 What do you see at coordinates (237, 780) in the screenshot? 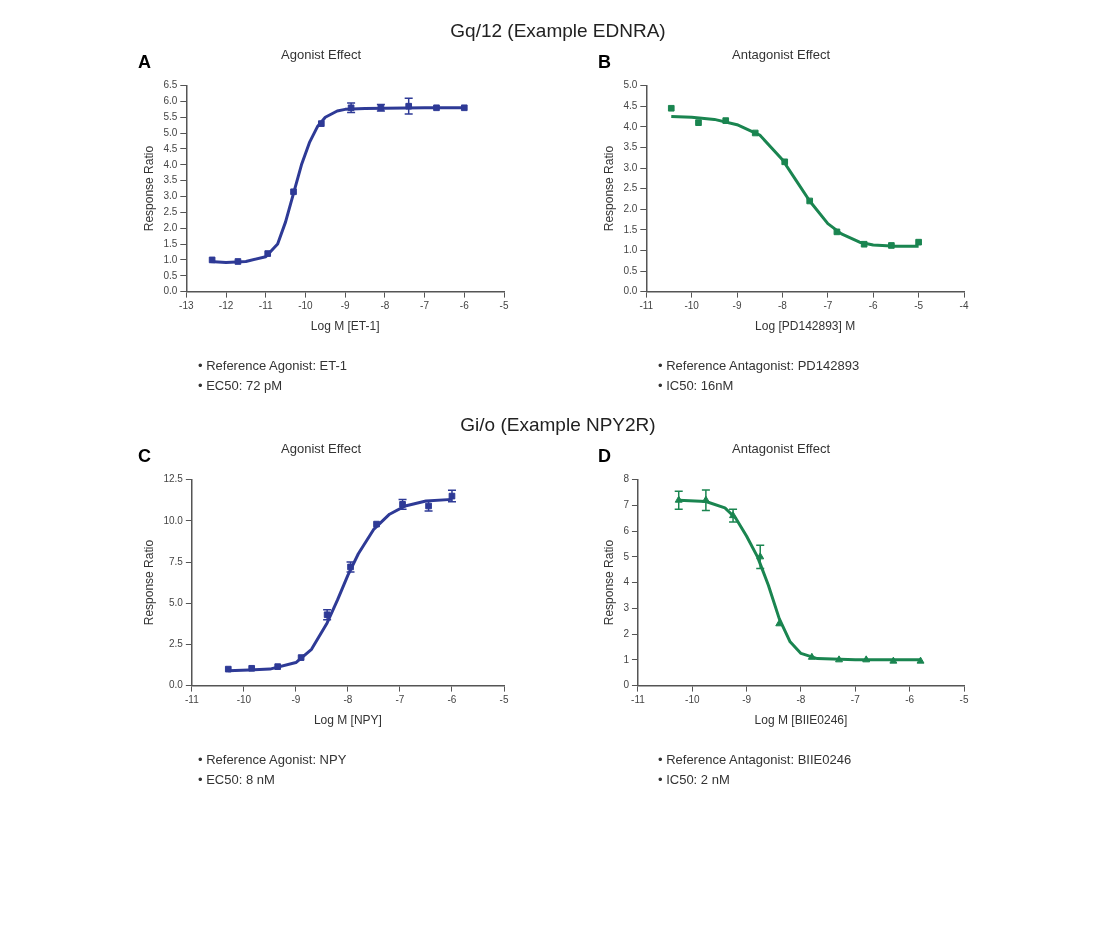
I see `text: • EC50: 8 nM` at bounding box center [237, 780].